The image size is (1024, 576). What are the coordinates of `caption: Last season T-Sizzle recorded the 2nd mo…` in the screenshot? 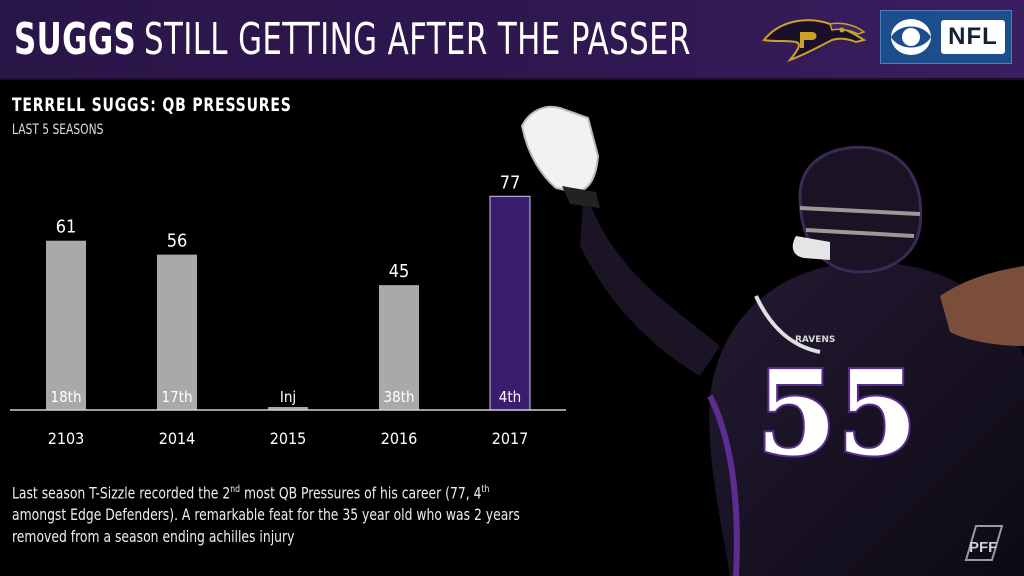 It's located at (302, 513).